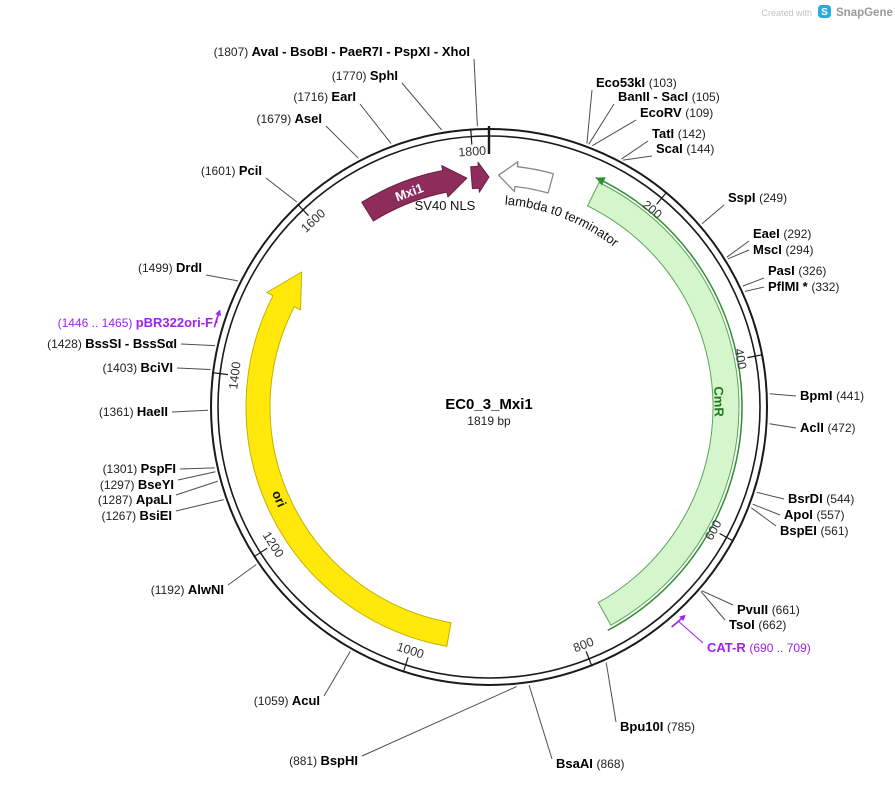 The height and width of the screenshot is (787, 895). I want to click on site-name-text: HaeII, so click(152, 411).